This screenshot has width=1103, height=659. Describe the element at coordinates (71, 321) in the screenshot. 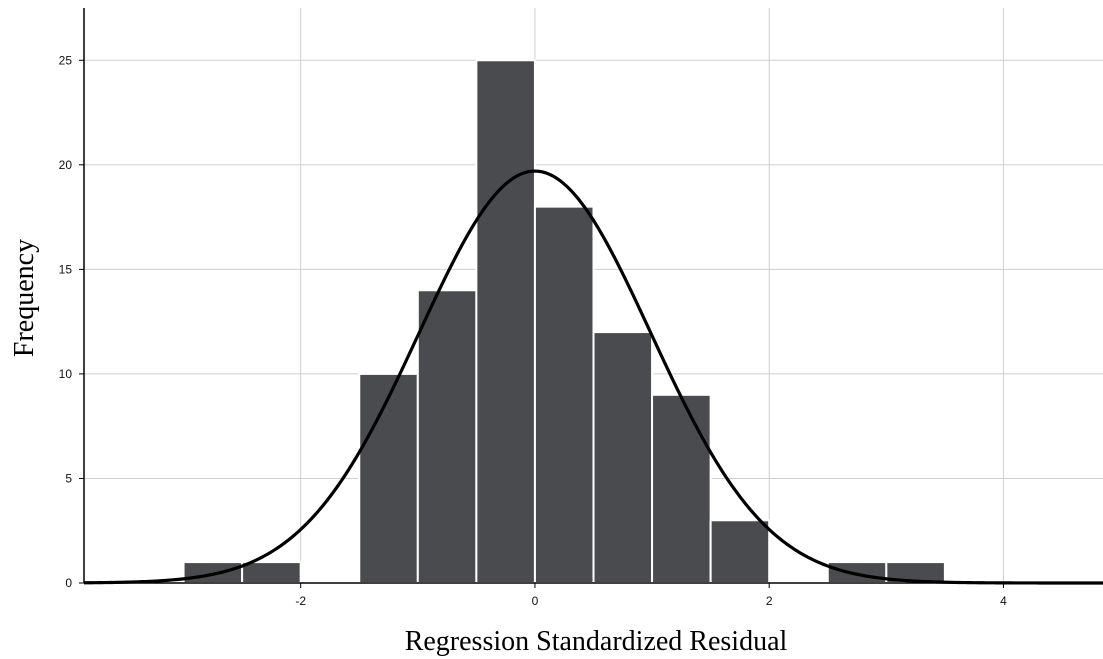

I see `y-tick-labels: 0 5 10 15 20 25` at that location.